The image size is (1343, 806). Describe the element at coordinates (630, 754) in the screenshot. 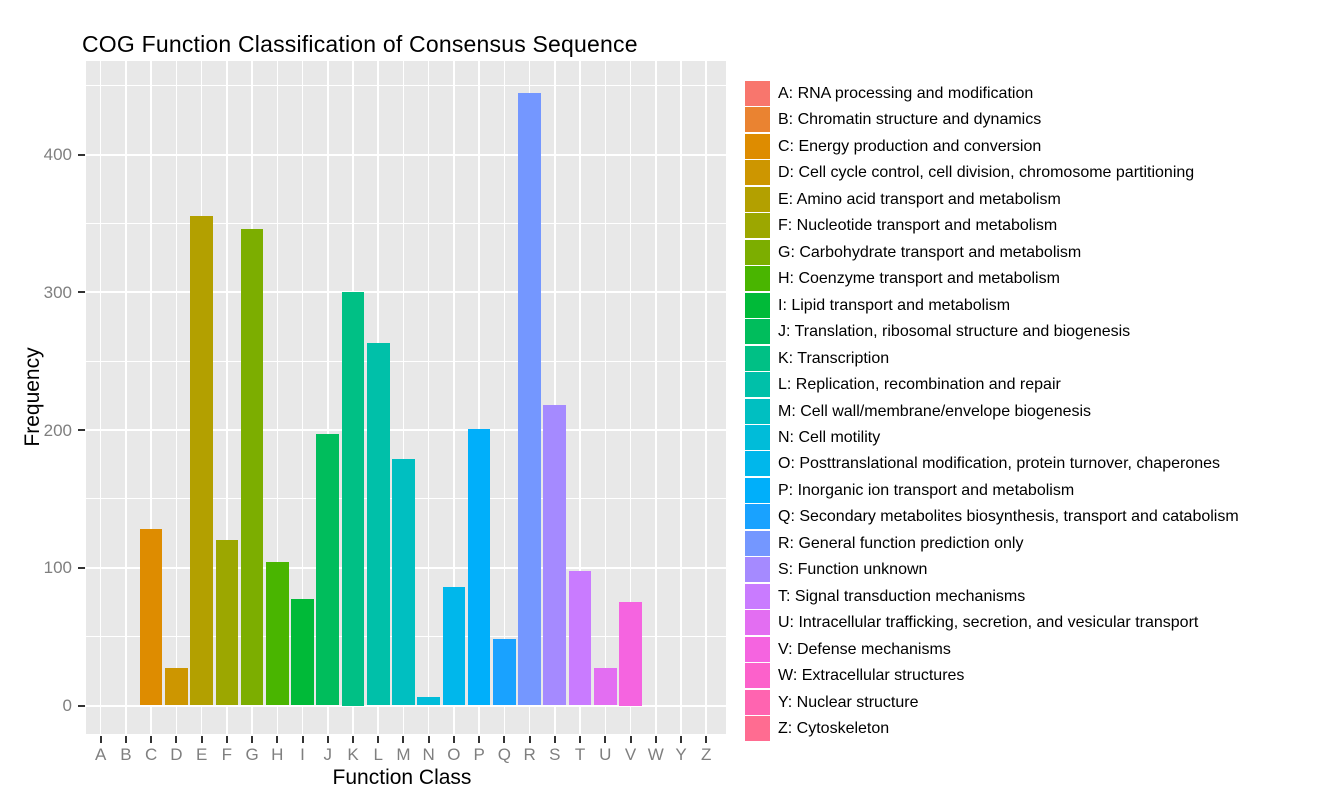

I see `x-tick-label: V` at that location.